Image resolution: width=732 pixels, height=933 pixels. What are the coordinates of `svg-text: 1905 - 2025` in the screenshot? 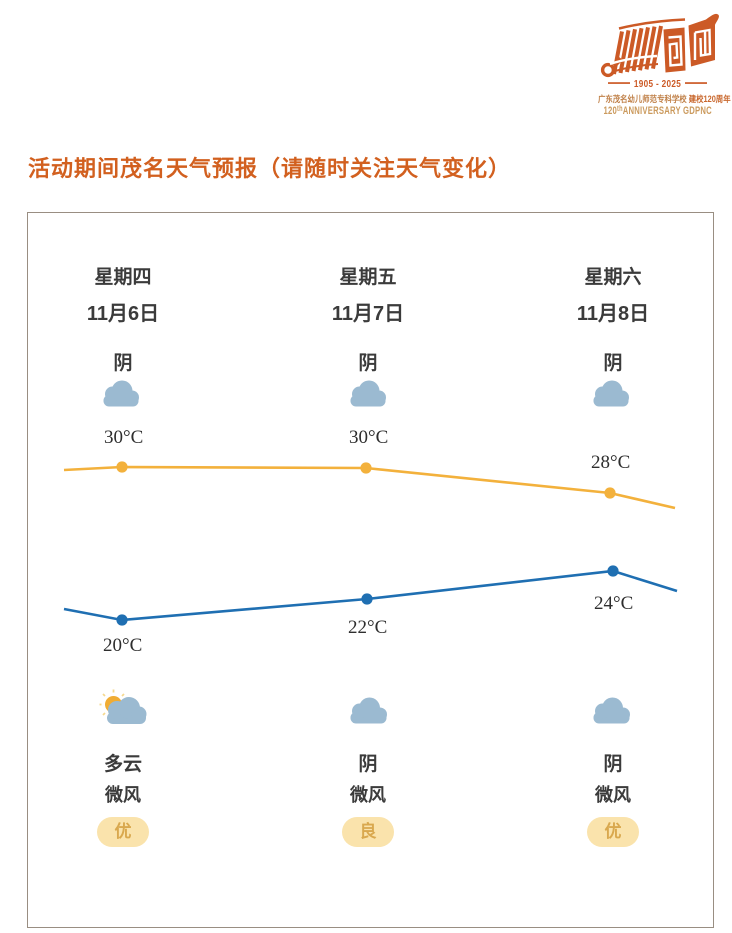 It's located at (657, 83).